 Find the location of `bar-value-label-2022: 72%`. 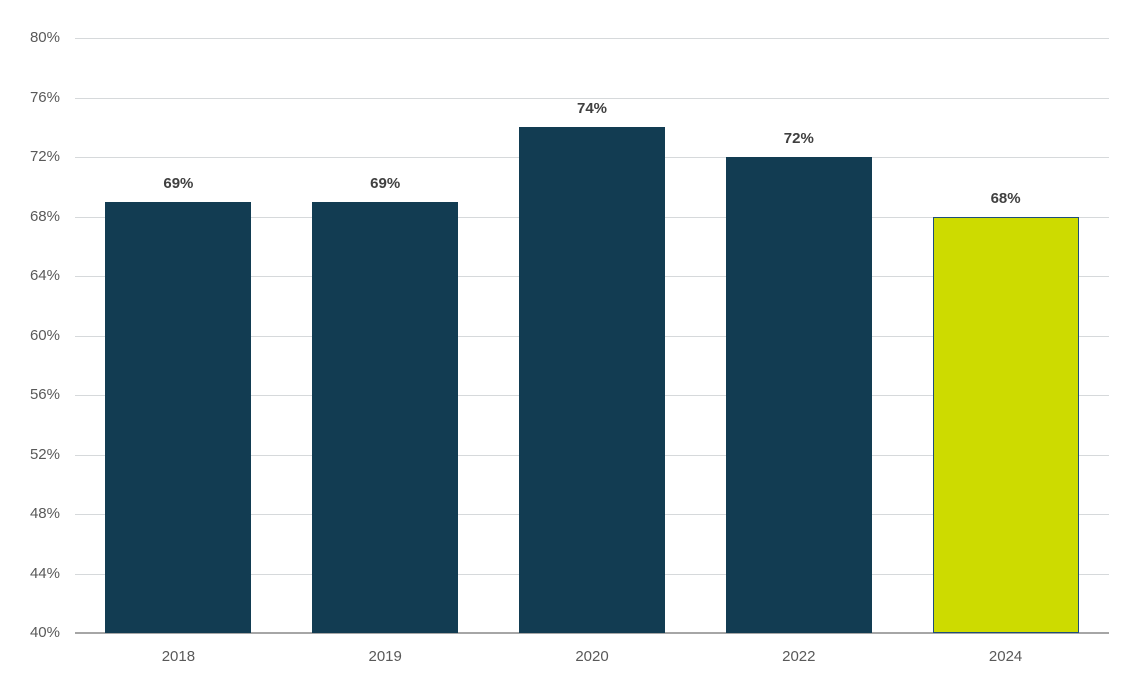

bar-value-label-2022: 72% is located at coordinates (798, 138).